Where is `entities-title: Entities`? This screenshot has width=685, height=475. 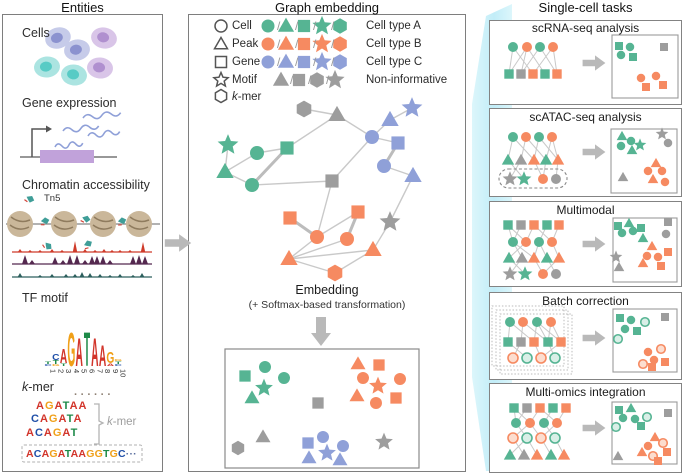 entities-title: Entities is located at coordinates (82, 7).